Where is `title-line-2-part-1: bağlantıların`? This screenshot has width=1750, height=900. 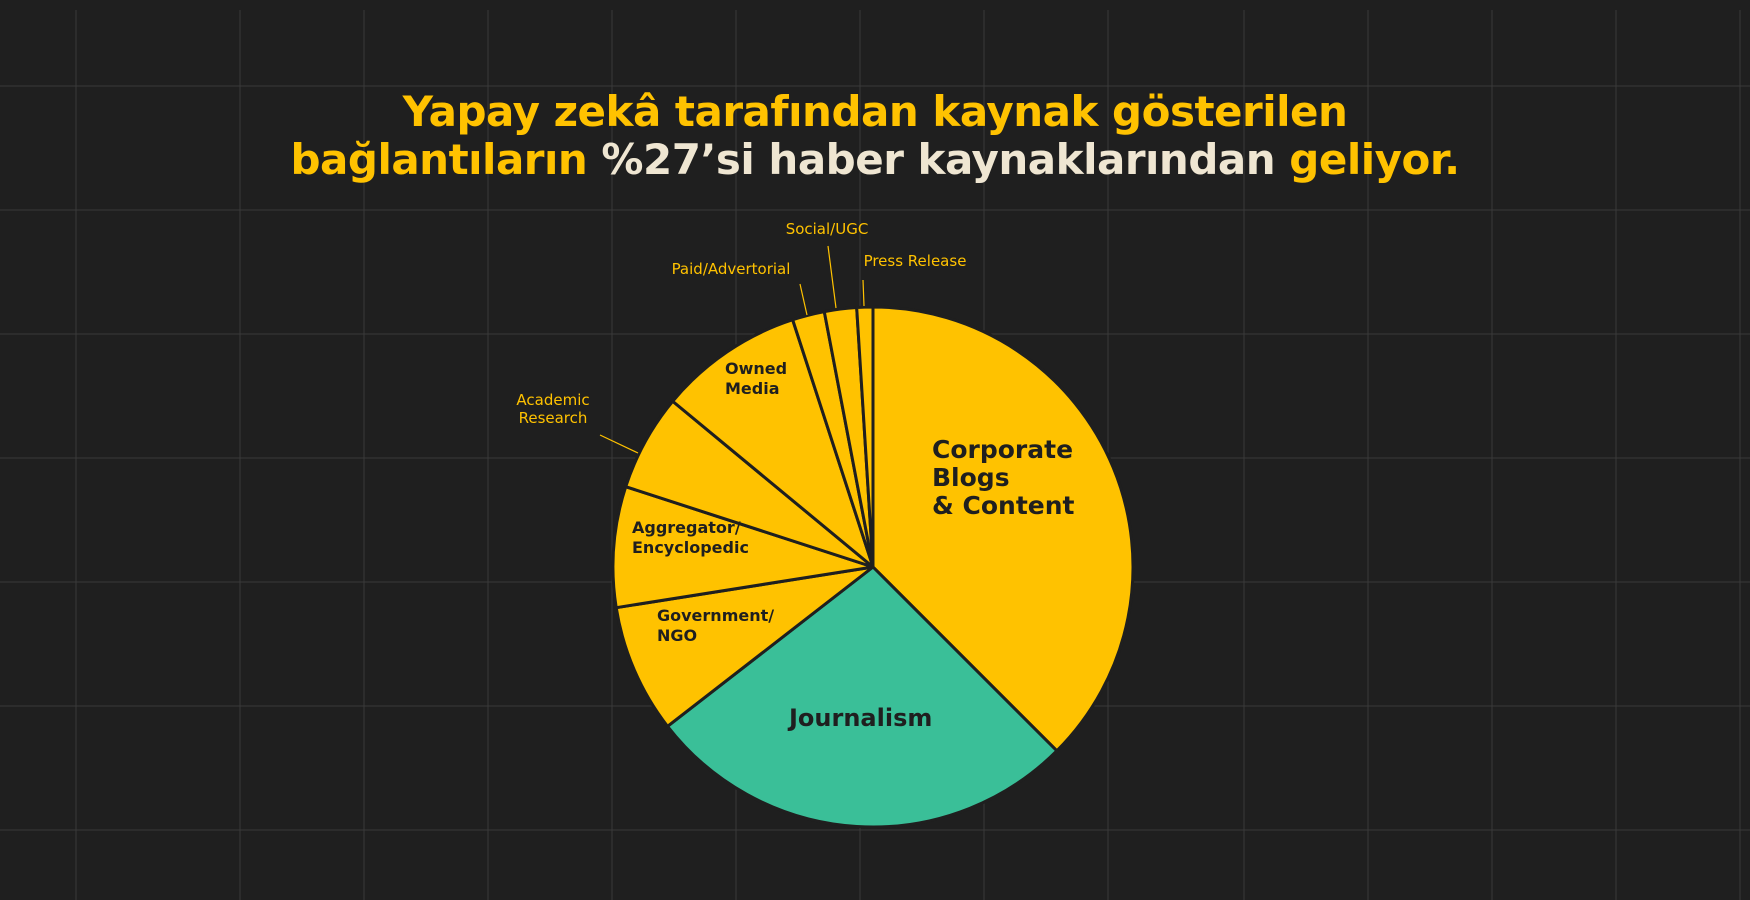
title-line-2-part-1: bağlantıların is located at coordinates (446, 159).